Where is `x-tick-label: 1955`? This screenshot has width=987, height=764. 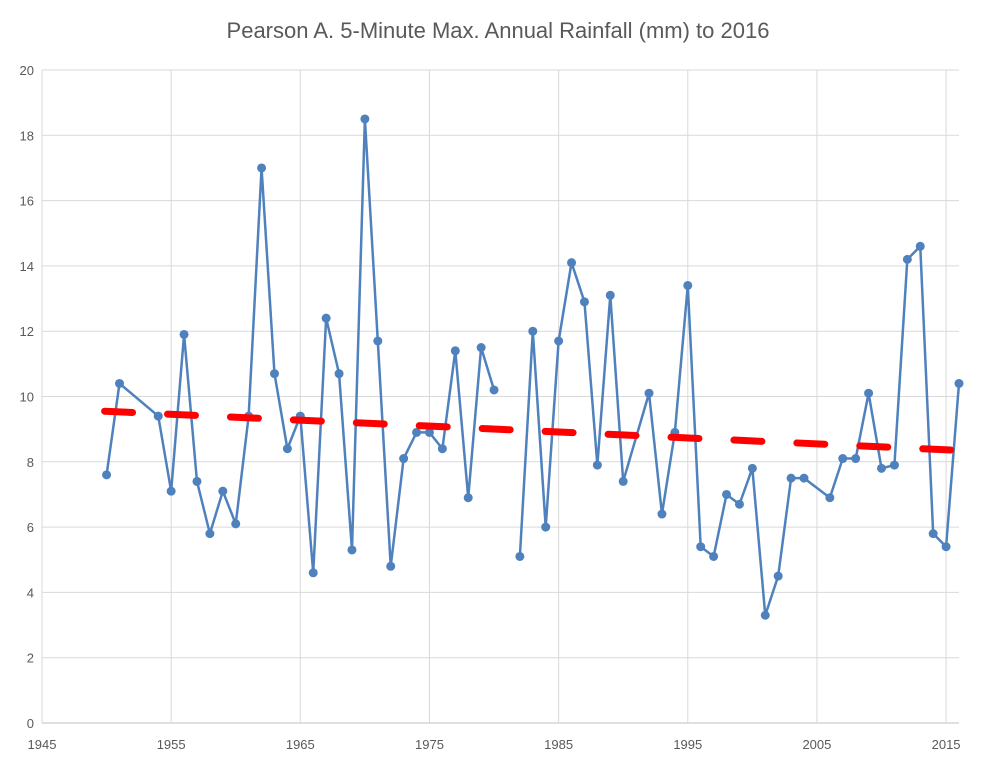 x-tick-label: 1955 is located at coordinates (171, 744).